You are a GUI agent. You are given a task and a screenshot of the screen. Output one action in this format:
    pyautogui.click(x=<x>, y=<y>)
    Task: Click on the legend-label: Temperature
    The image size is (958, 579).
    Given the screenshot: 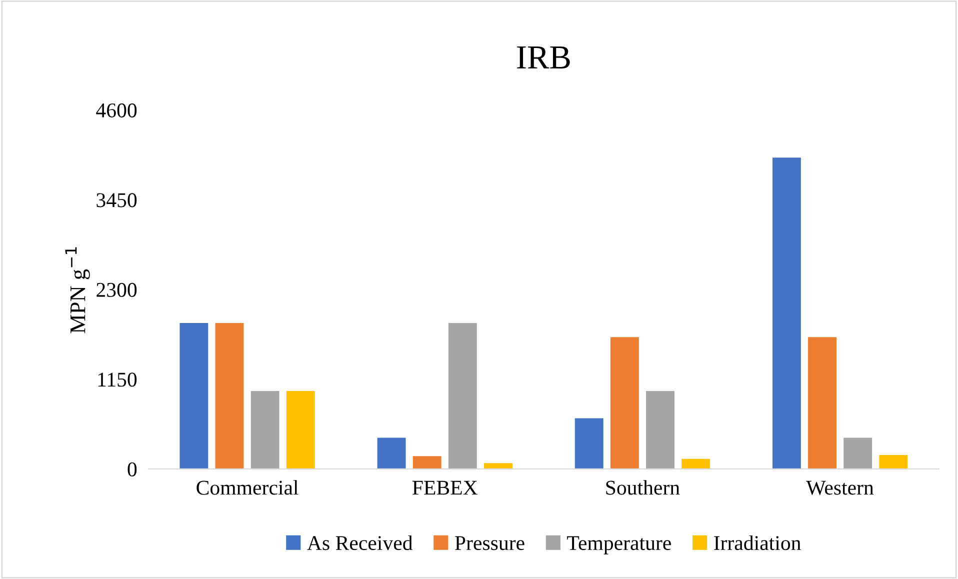 What is the action you would take?
    pyautogui.click(x=619, y=545)
    